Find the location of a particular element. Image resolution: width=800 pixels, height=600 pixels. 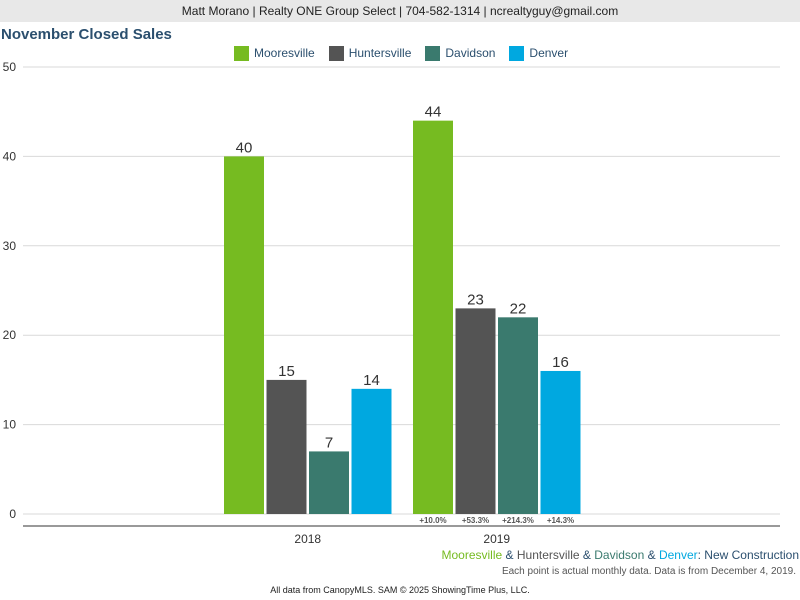

legend-item-denver: Denver is located at coordinates (539, 53).